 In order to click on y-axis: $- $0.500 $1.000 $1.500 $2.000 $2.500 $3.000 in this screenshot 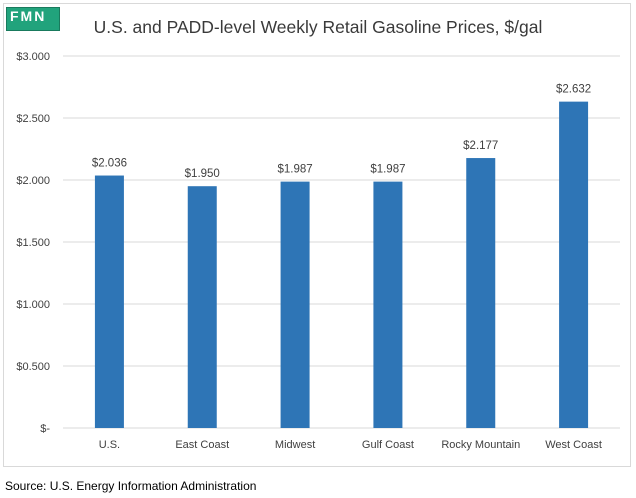, I will do `click(33, 243)`.